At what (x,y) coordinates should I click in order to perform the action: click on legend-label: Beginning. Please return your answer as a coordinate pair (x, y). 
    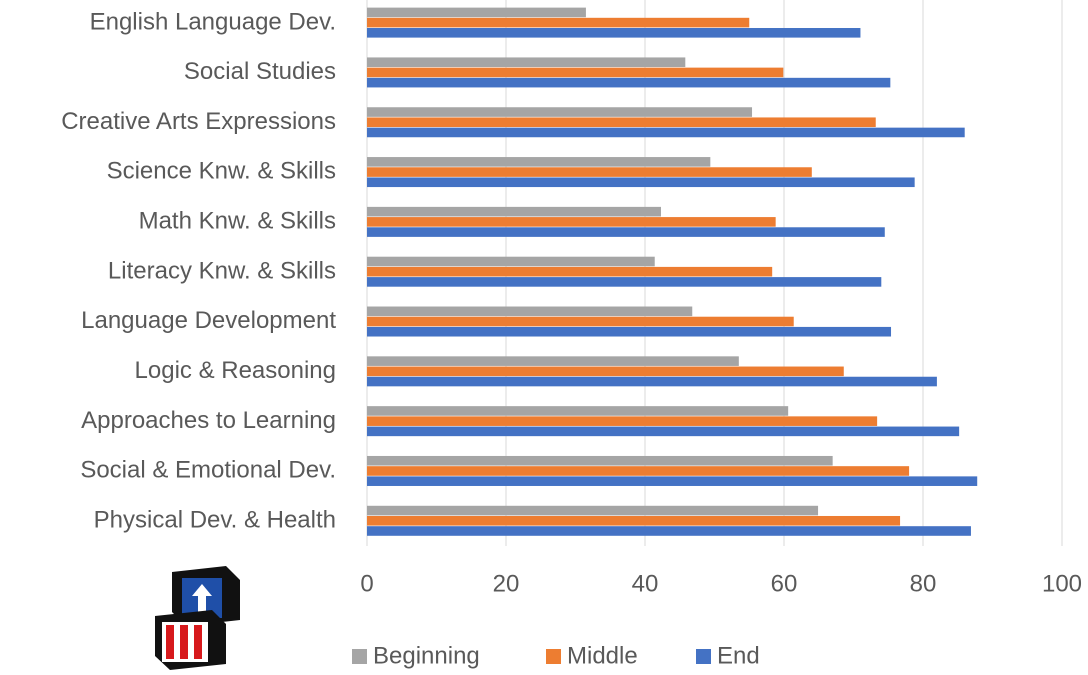
    Looking at the image, I should click on (426, 655).